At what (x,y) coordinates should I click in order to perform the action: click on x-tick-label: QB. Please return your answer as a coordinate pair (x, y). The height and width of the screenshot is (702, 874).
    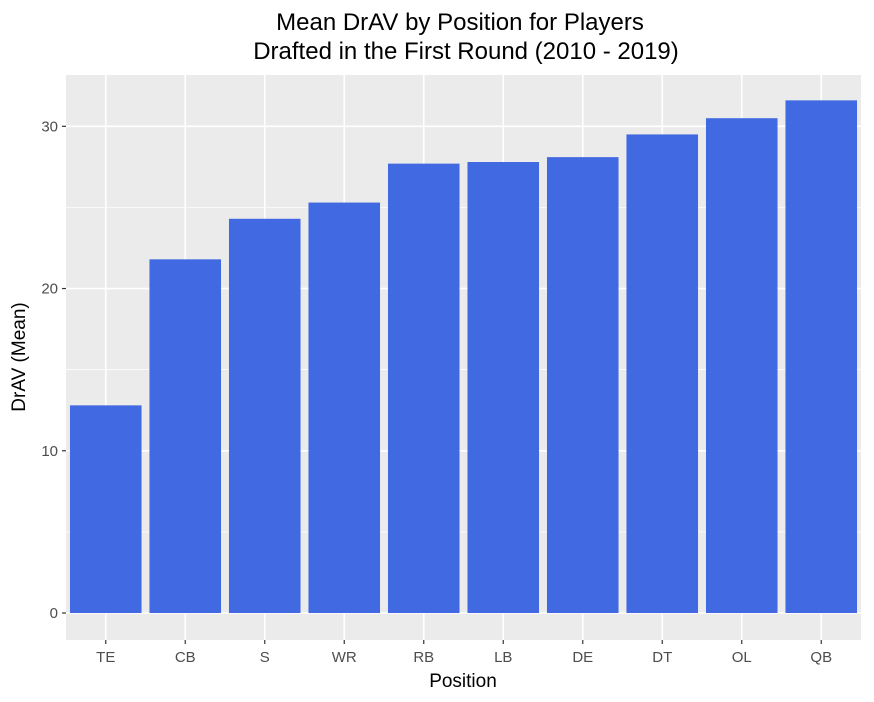
    Looking at the image, I should click on (821, 657).